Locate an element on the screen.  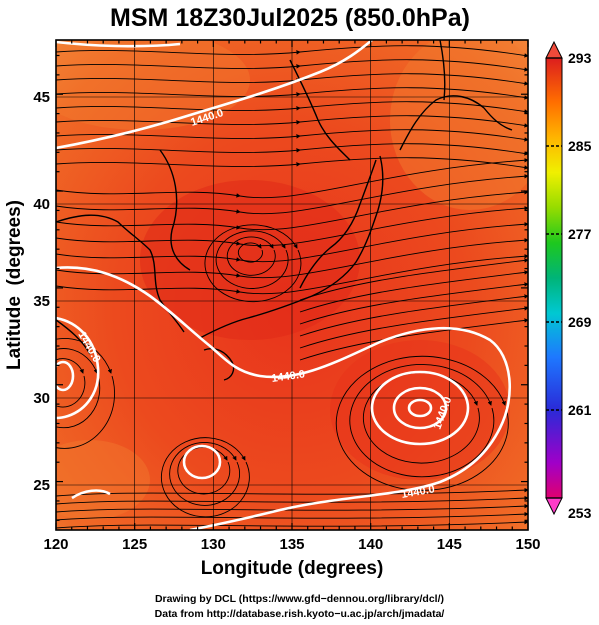
contour-pacific-low is located at coordinates (420, 408).